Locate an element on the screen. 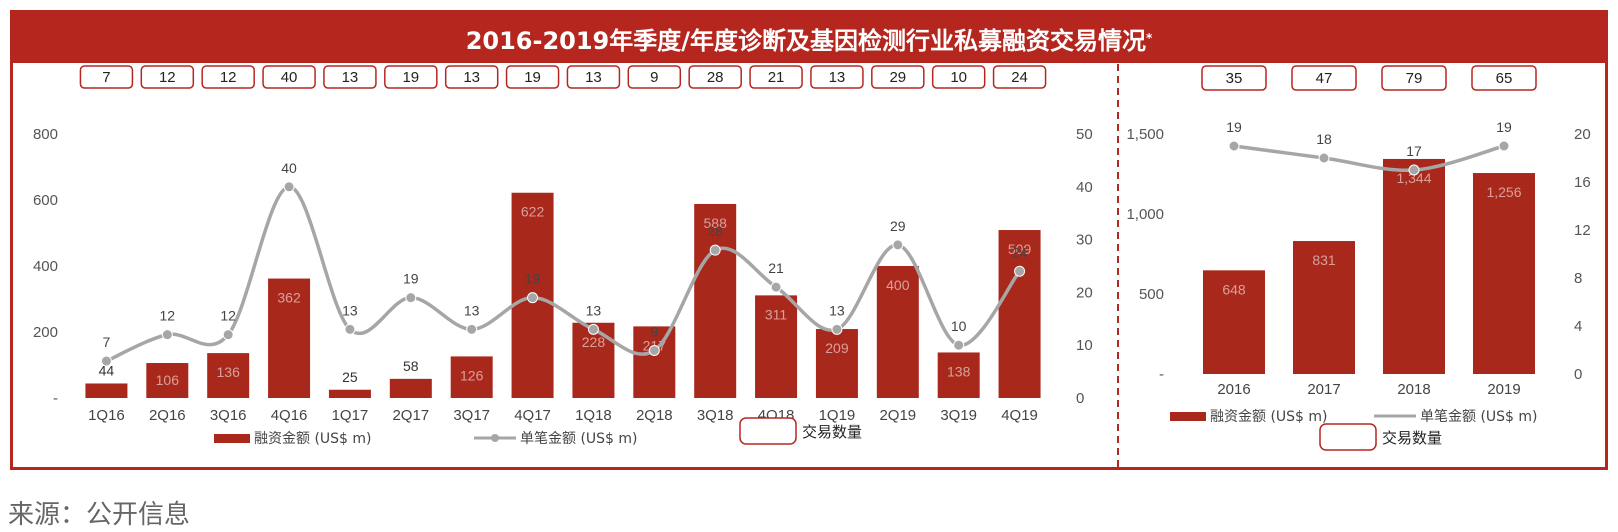  x-axis-tick-label: 3Q19 is located at coordinates (958, 415).